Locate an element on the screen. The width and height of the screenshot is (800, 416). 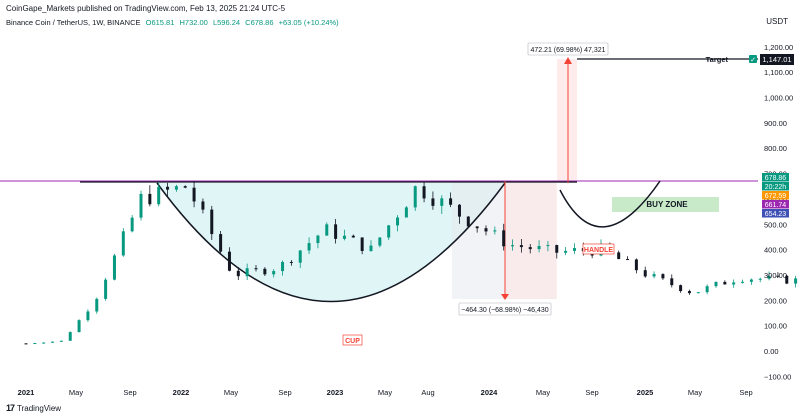
y-tick-label: 300.00 is located at coordinates (775, 275).